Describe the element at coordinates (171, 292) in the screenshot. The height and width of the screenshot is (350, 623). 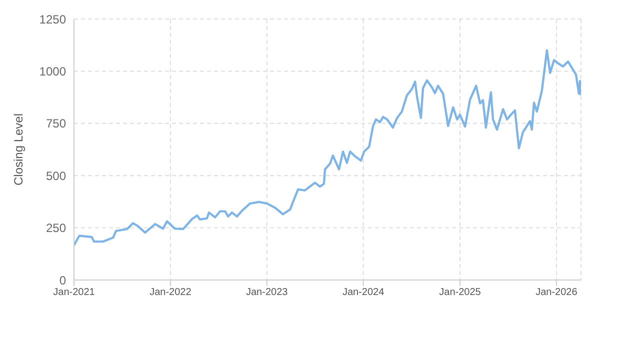
I see `x-tick-label: Jan-2022` at that location.